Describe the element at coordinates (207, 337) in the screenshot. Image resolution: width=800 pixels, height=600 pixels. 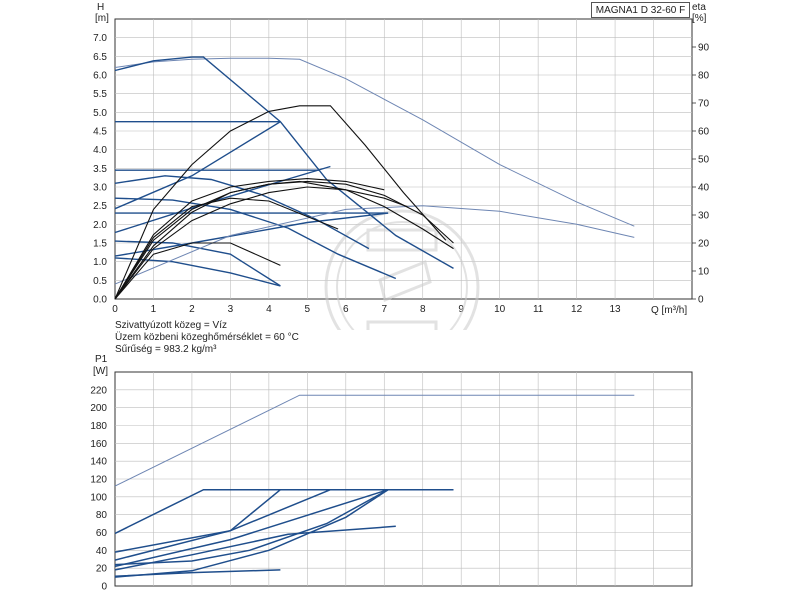
I see `temperature-info-line: Üzem közbeni közeghőmérséklet = 60 °C` at that location.